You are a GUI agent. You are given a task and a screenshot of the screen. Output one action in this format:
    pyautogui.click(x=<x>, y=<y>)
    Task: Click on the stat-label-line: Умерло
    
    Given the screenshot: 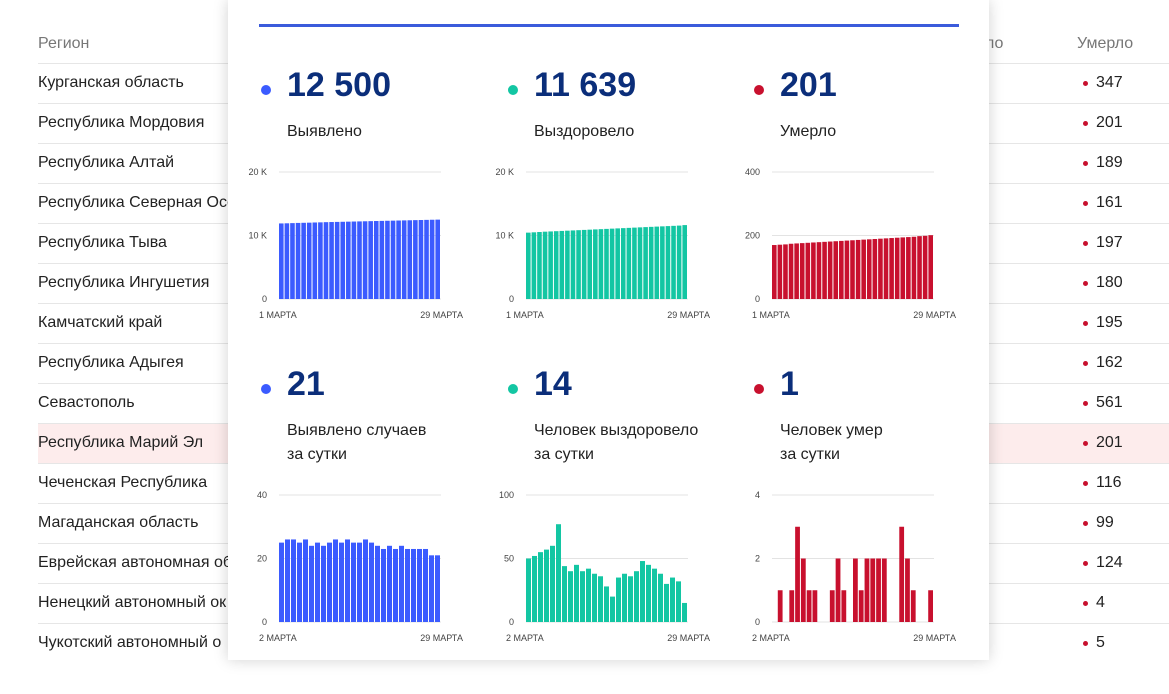 What is the action you would take?
    pyautogui.click(x=808, y=131)
    